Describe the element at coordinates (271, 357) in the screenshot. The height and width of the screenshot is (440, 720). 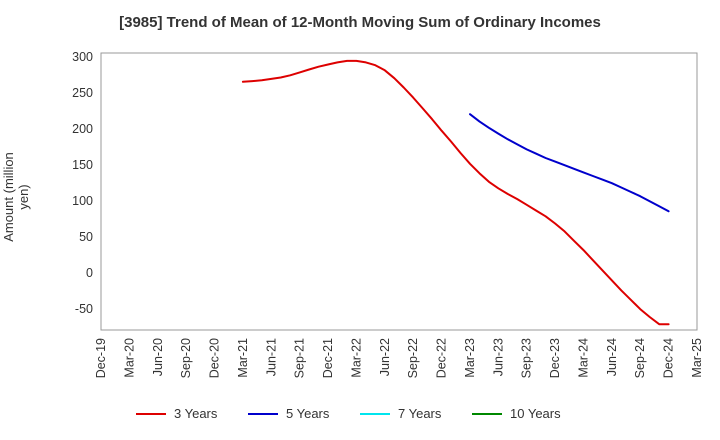
I see `x-tick-label: Jun-21` at that location.